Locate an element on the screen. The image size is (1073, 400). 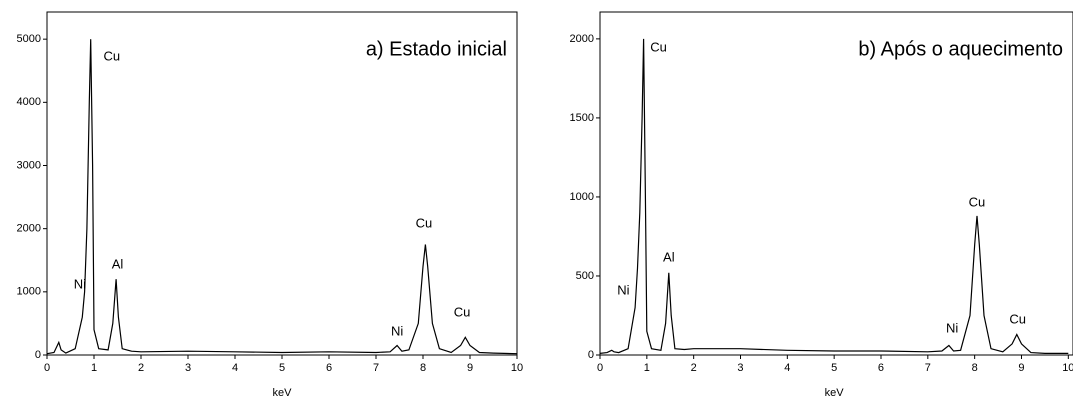
y-tick-label: 4000 is located at coordinates (29, 102).